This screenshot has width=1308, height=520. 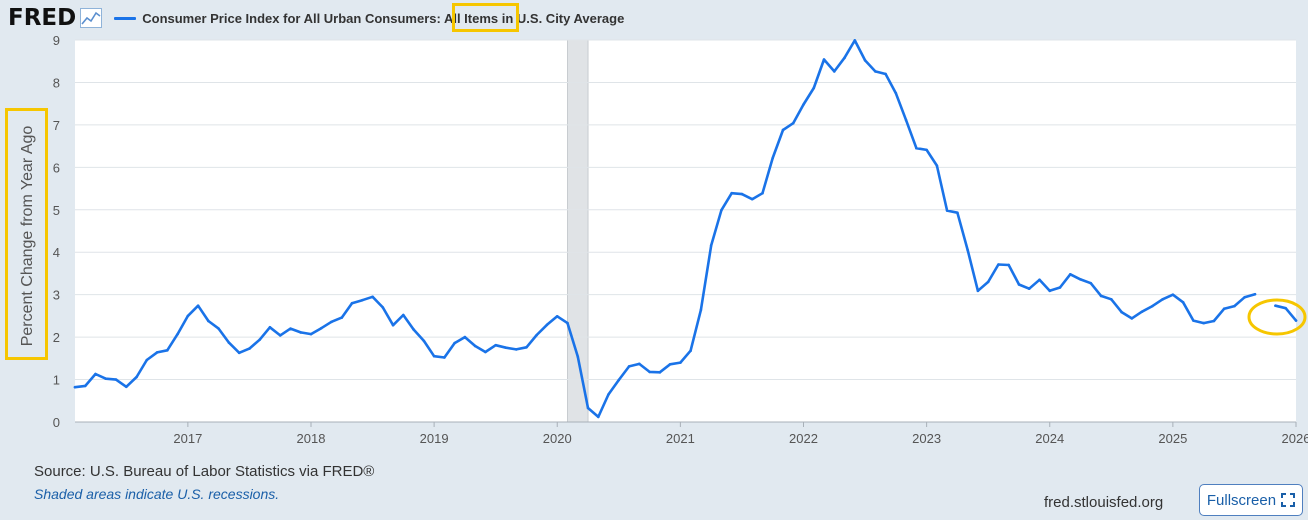 I want to click on y-axis-ticks: 0 1 2 3 4 5 6 7 8 9, so click(x=56, y=231).